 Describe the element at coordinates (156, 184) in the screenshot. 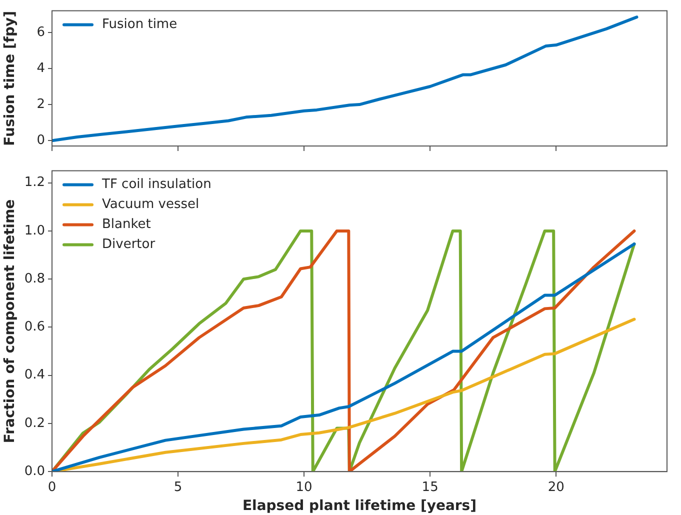

I see `legend-label: TF coil insulation` at that location.